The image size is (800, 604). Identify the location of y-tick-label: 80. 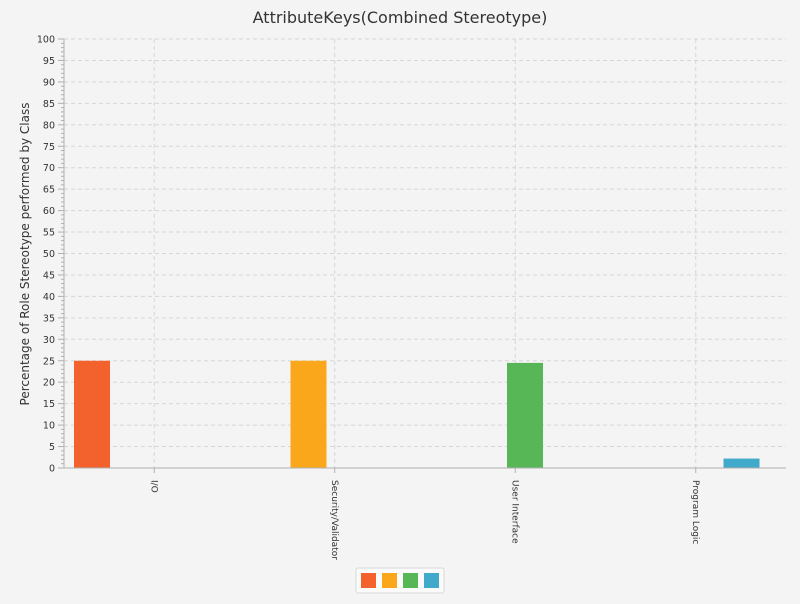
(49, 125).